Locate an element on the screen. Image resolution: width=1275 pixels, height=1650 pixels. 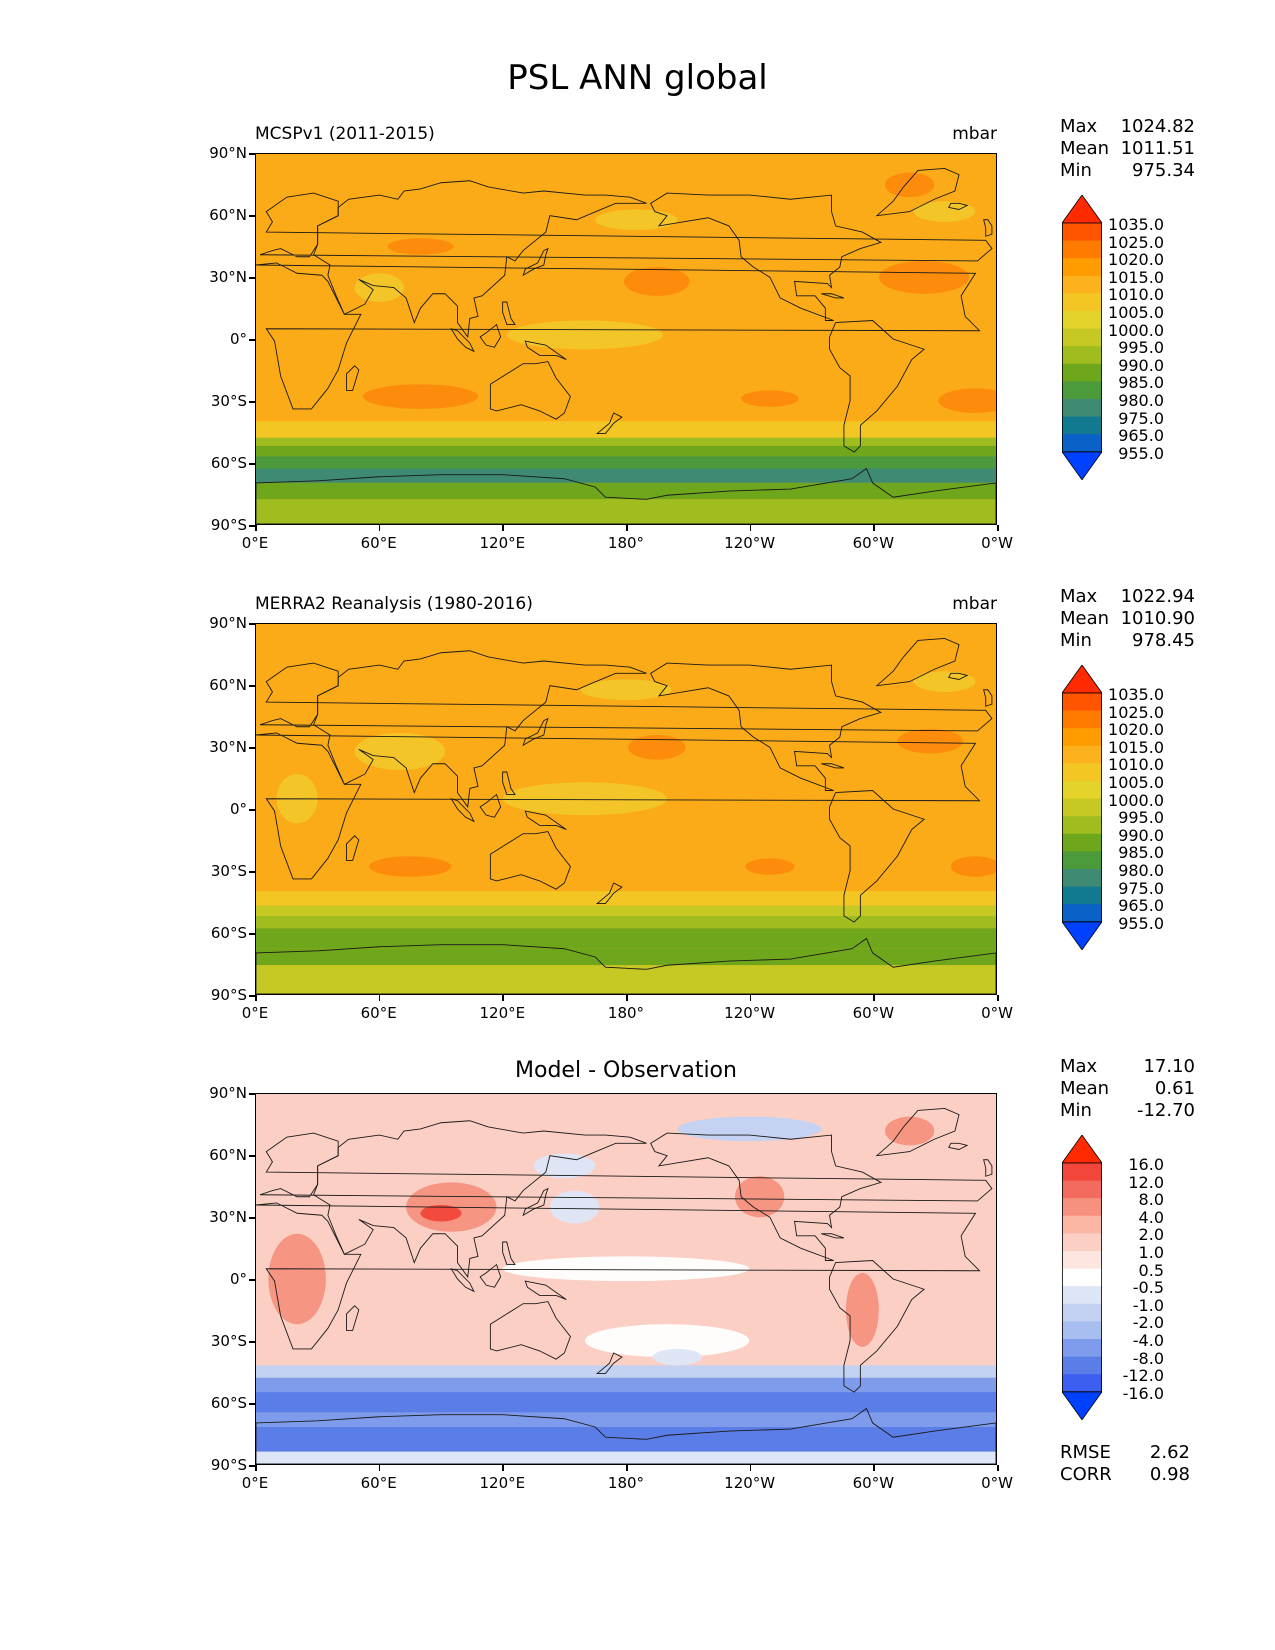
stat-max: Max 17.10 is located at coordinates (1127, 1067).